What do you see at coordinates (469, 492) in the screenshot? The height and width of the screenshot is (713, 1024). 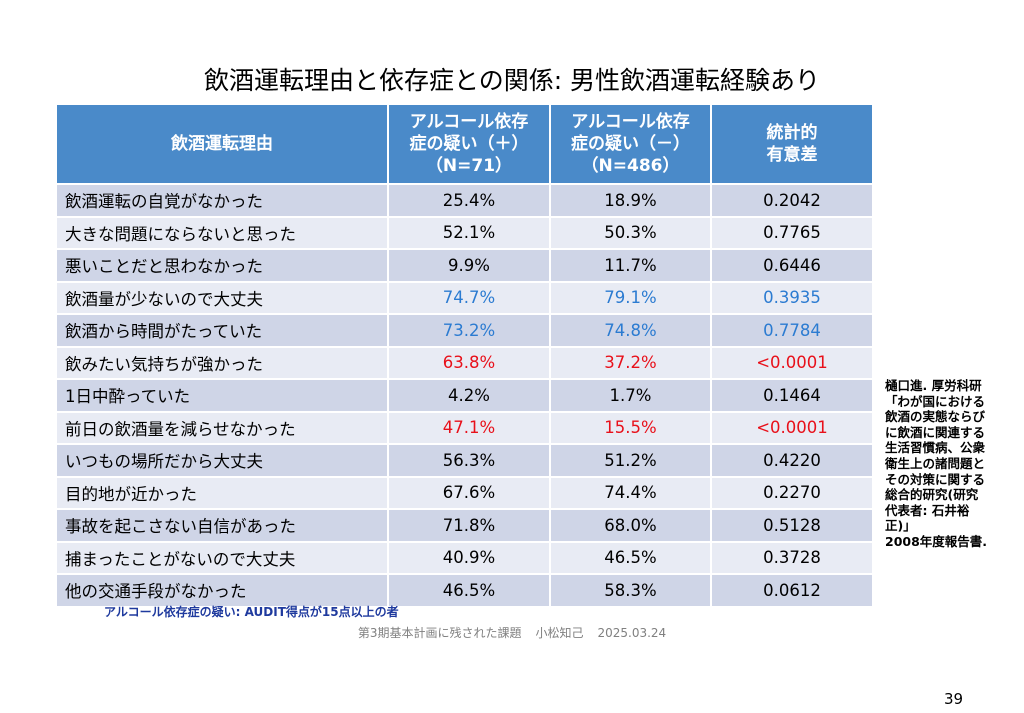 I see `dependence-positive-cell: 67.6%` at bounding box center [469, 492].